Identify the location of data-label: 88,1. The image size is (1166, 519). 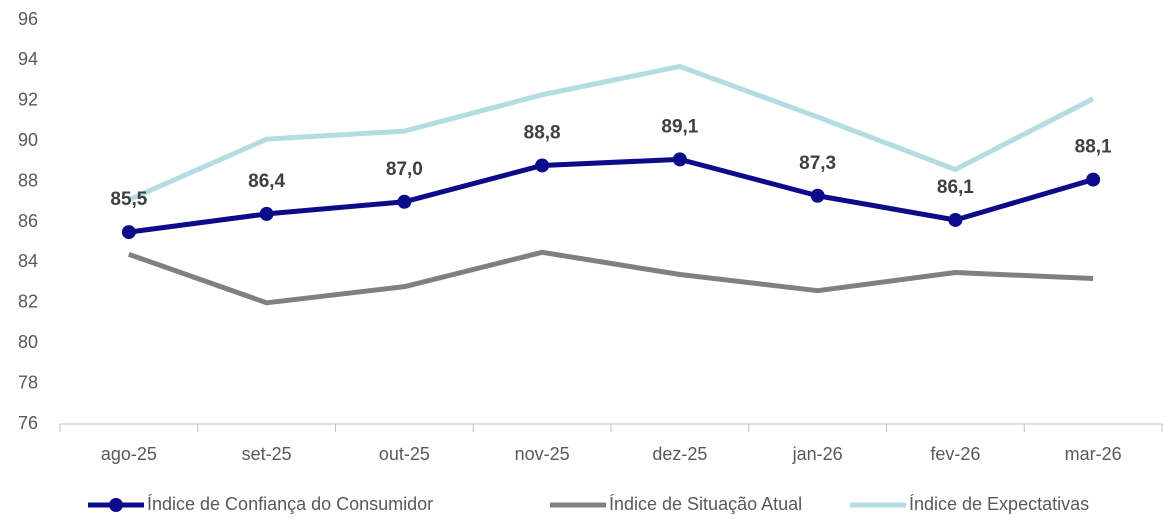
(1093, 147).